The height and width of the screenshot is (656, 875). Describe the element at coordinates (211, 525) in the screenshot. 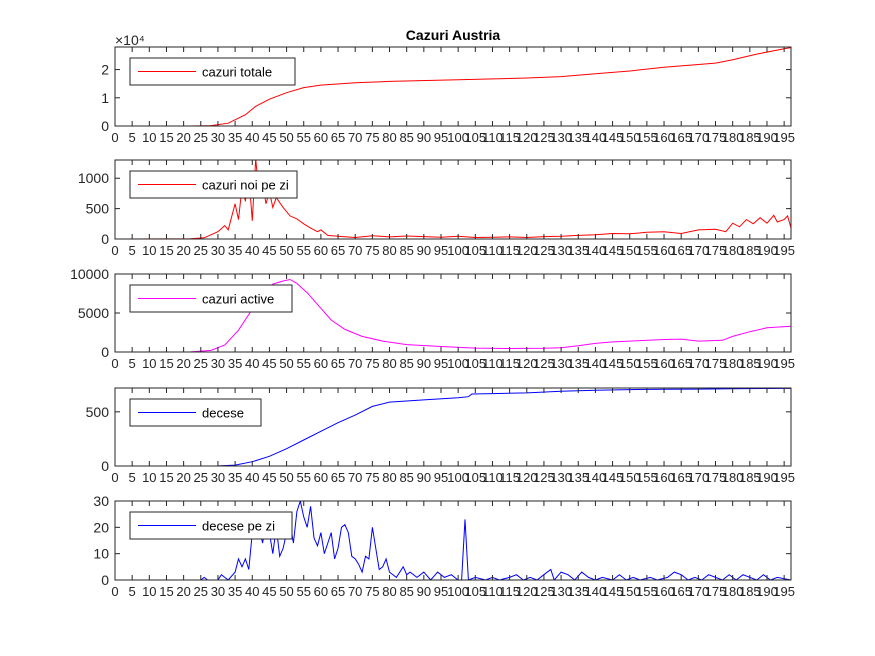

I see `legend: decese pe zi` at that location.